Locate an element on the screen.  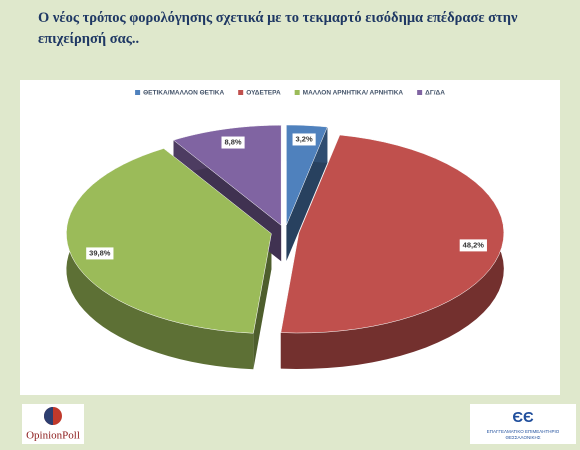
logo-text: ΕΠΑΓΓΕΛΜΑΤΙΚΟ ΕΠΙΜΕΛΗΤΗΡΙΟ is located at coordinates (523, 431).